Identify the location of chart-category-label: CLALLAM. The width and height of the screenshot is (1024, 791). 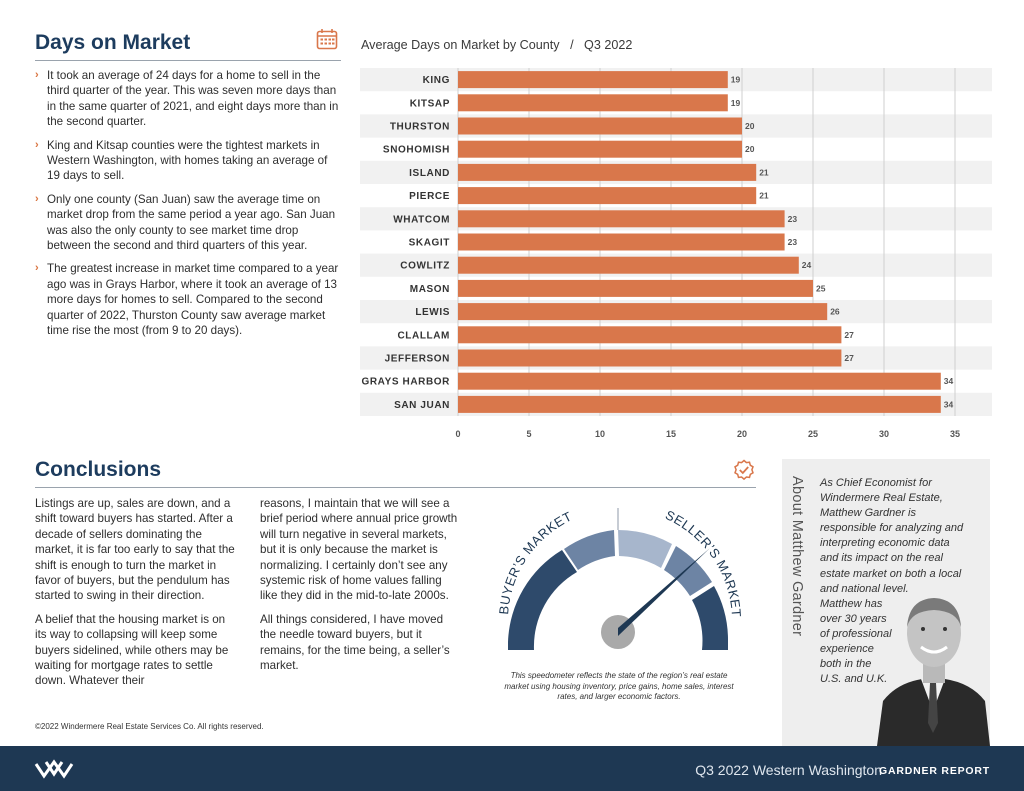
(423, 335).